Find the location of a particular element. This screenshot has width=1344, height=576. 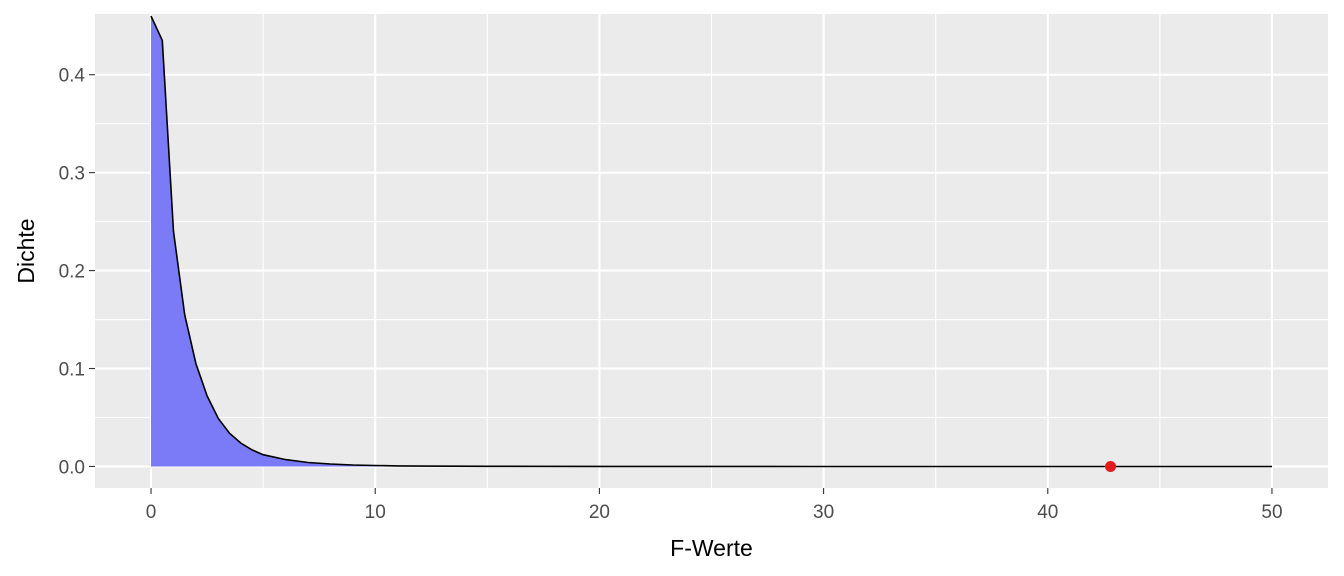

observed-f-marker is located at coordinates (1111, 466).